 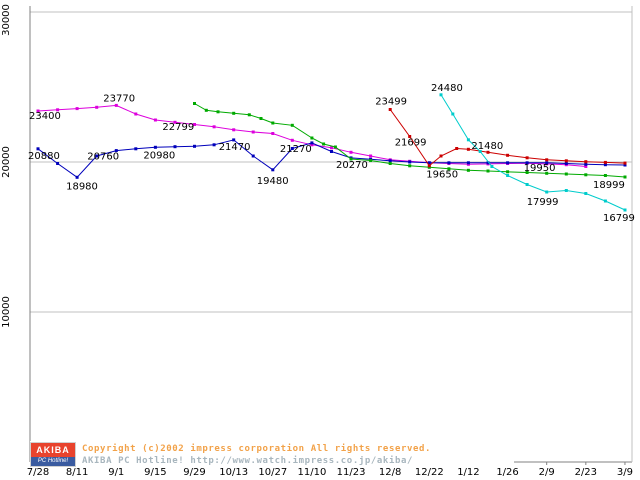 I want to click on series-cyan, so click(x=533, y=152).